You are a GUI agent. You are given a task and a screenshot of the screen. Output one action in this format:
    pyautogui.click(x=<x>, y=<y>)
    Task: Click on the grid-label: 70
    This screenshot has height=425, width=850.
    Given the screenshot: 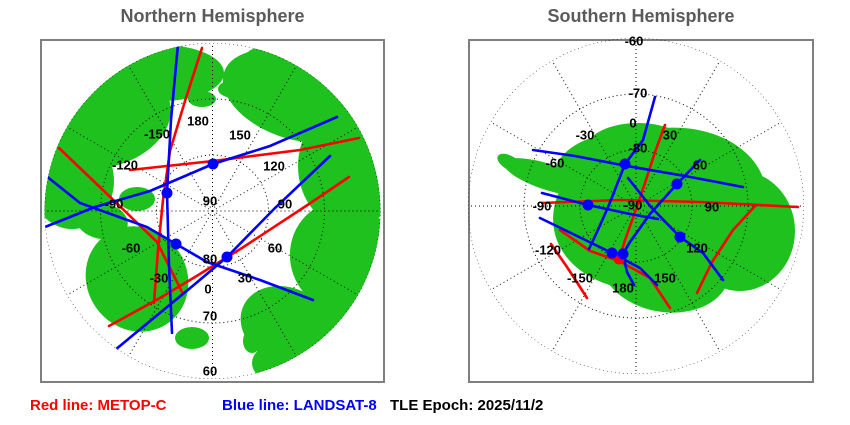 What is the action you would take?
    pyautogui.click(x=210, y=316)
    